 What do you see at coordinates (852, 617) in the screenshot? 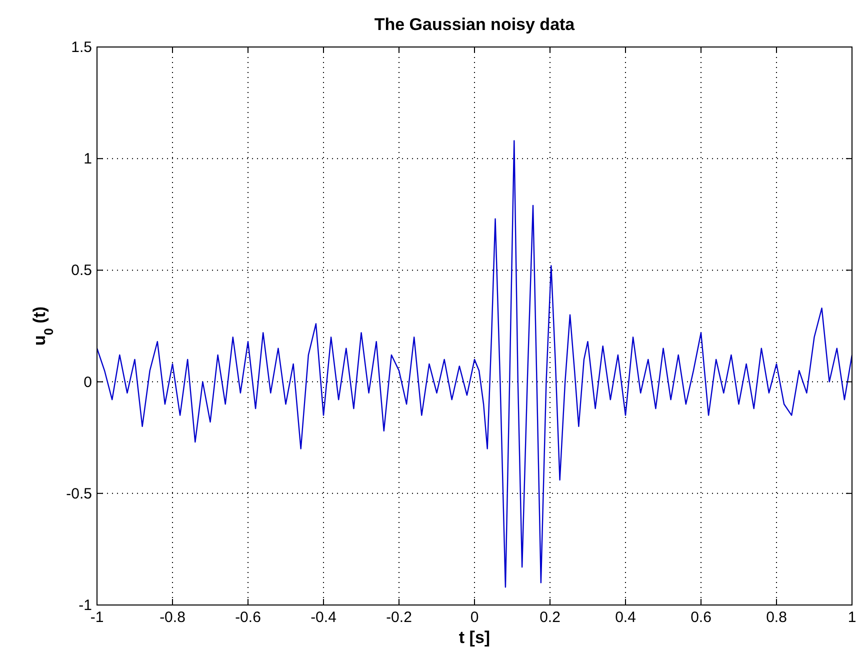
I see `x-tick-label: 1` at bounding box center [852, 617].